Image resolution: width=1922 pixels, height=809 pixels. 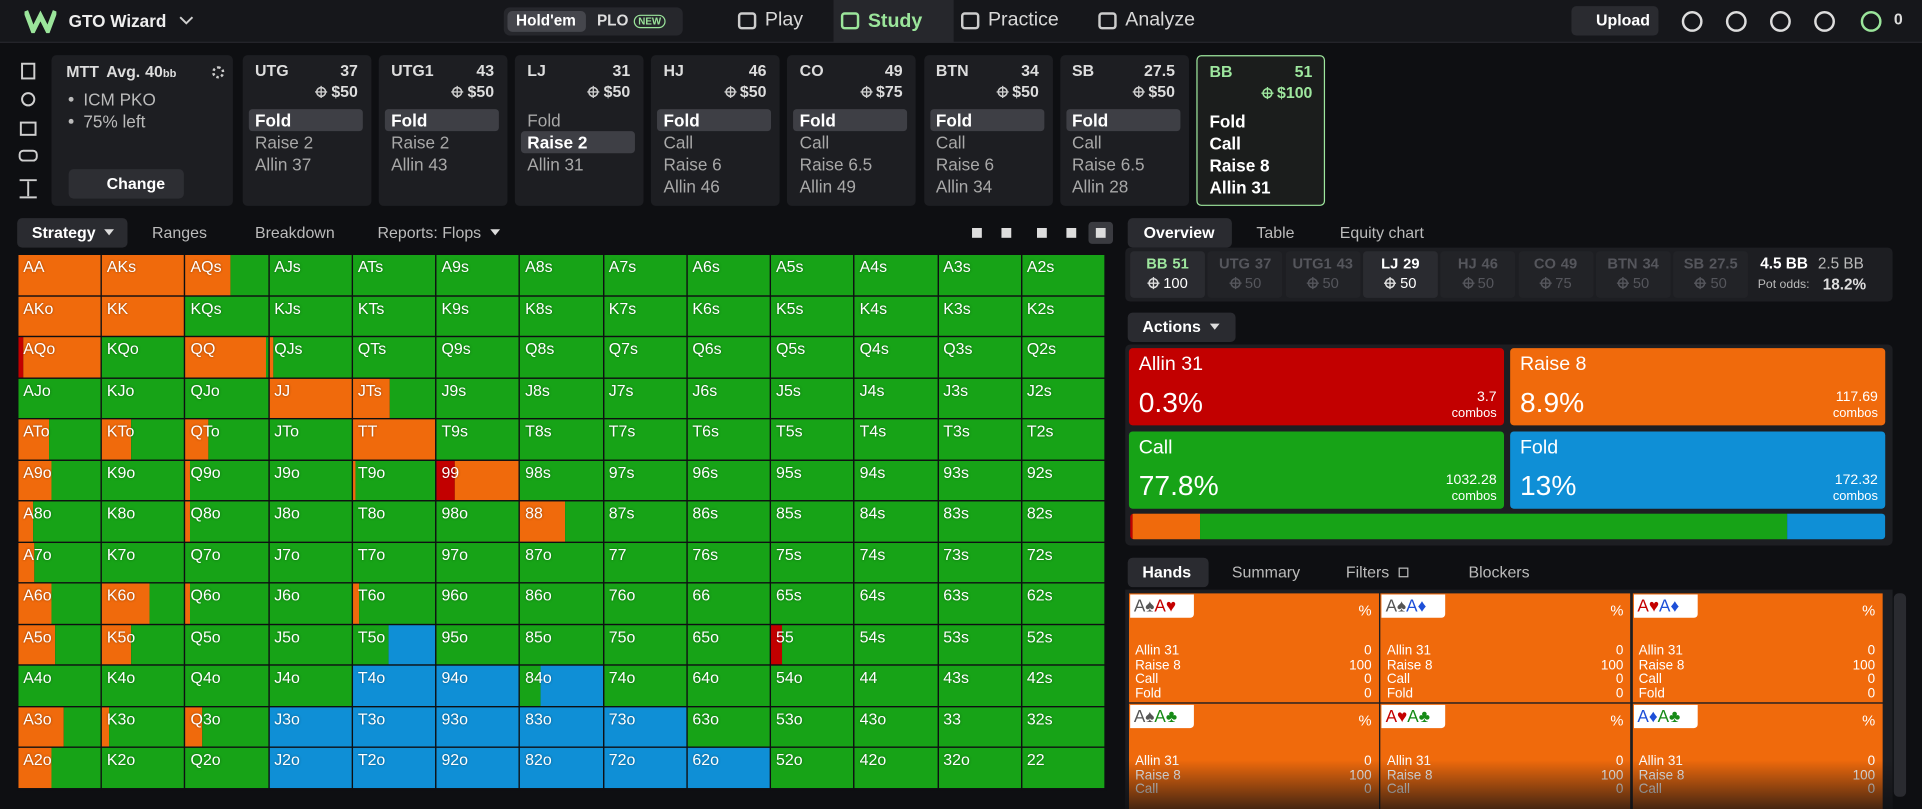 I want to click on hand-cell: Q9o, so click(x=227, y=480).